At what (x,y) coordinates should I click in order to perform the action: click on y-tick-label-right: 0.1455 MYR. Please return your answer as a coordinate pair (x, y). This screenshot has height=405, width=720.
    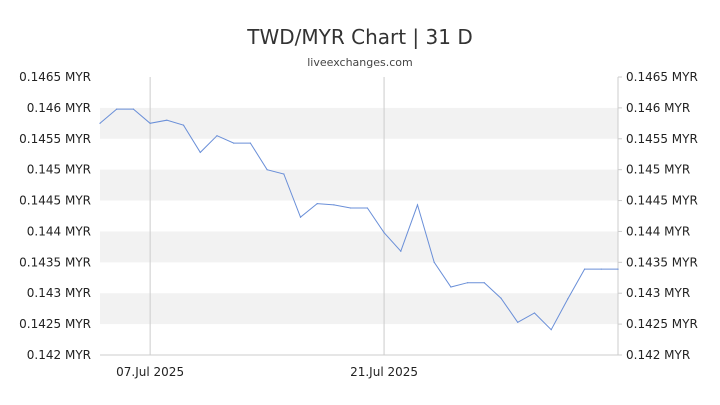
    Looking at the image, I should click on (662, 139).